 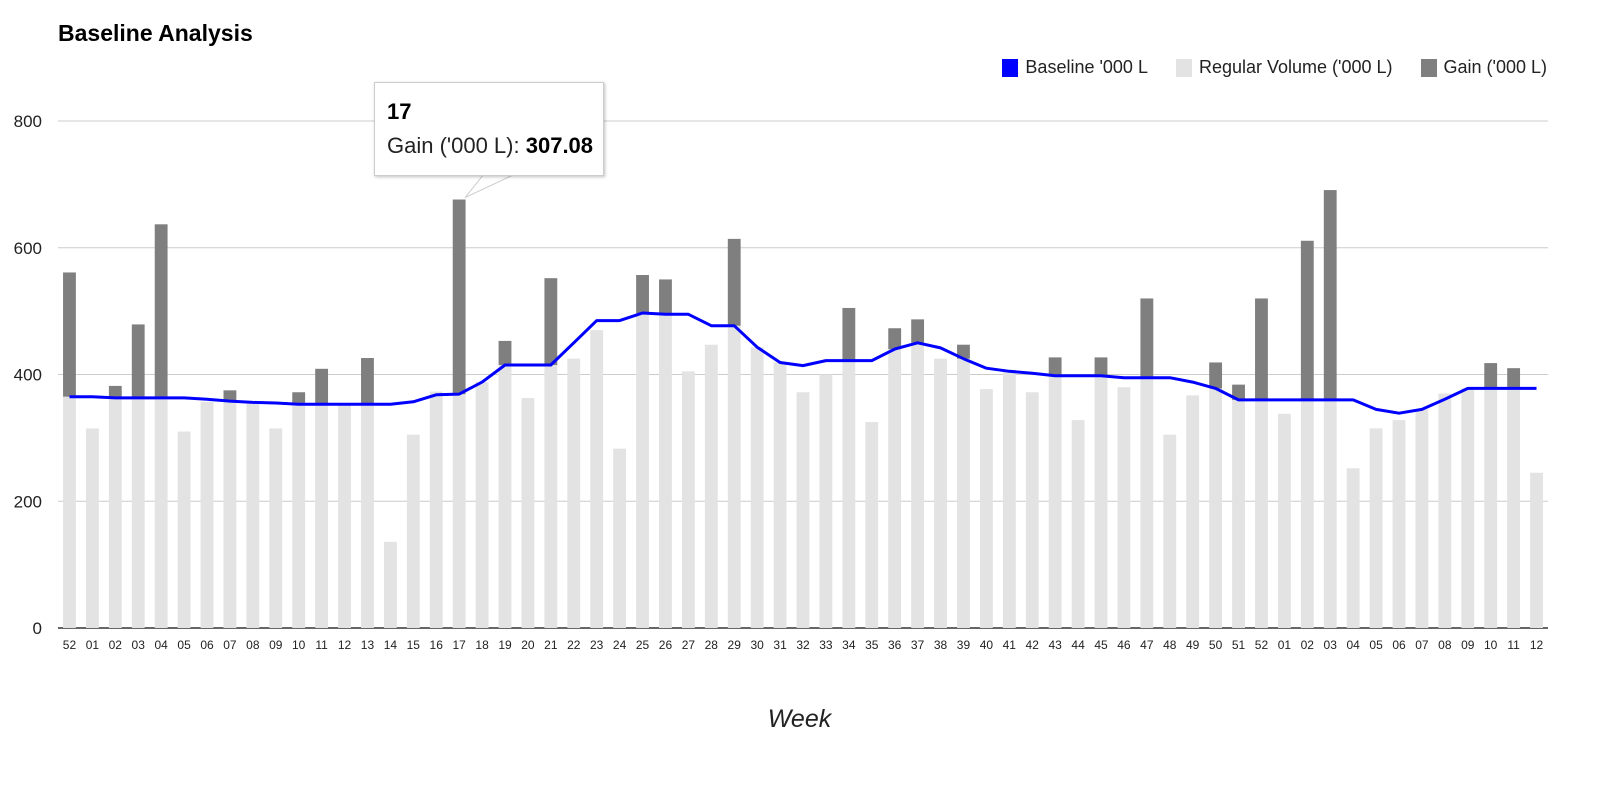 I want to click on x-tick-label: 13, so click(x=368, y=645).